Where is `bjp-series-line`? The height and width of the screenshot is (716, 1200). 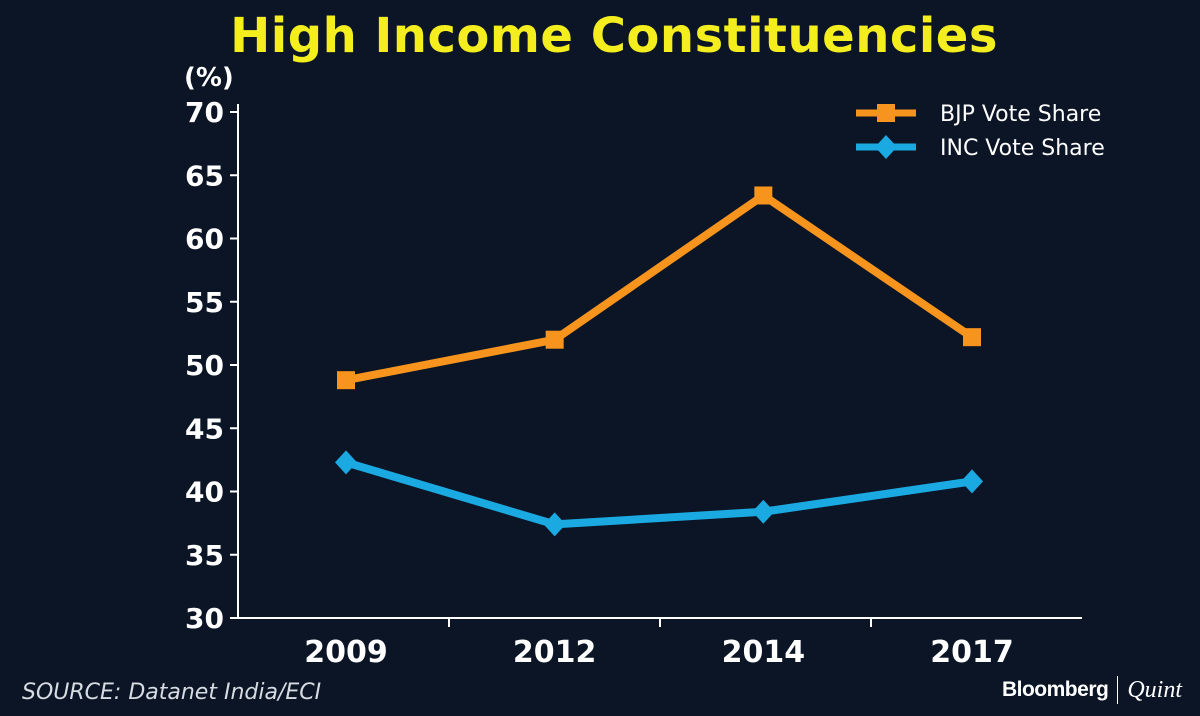 bjp-series-line is located at coordinates (660, 288).